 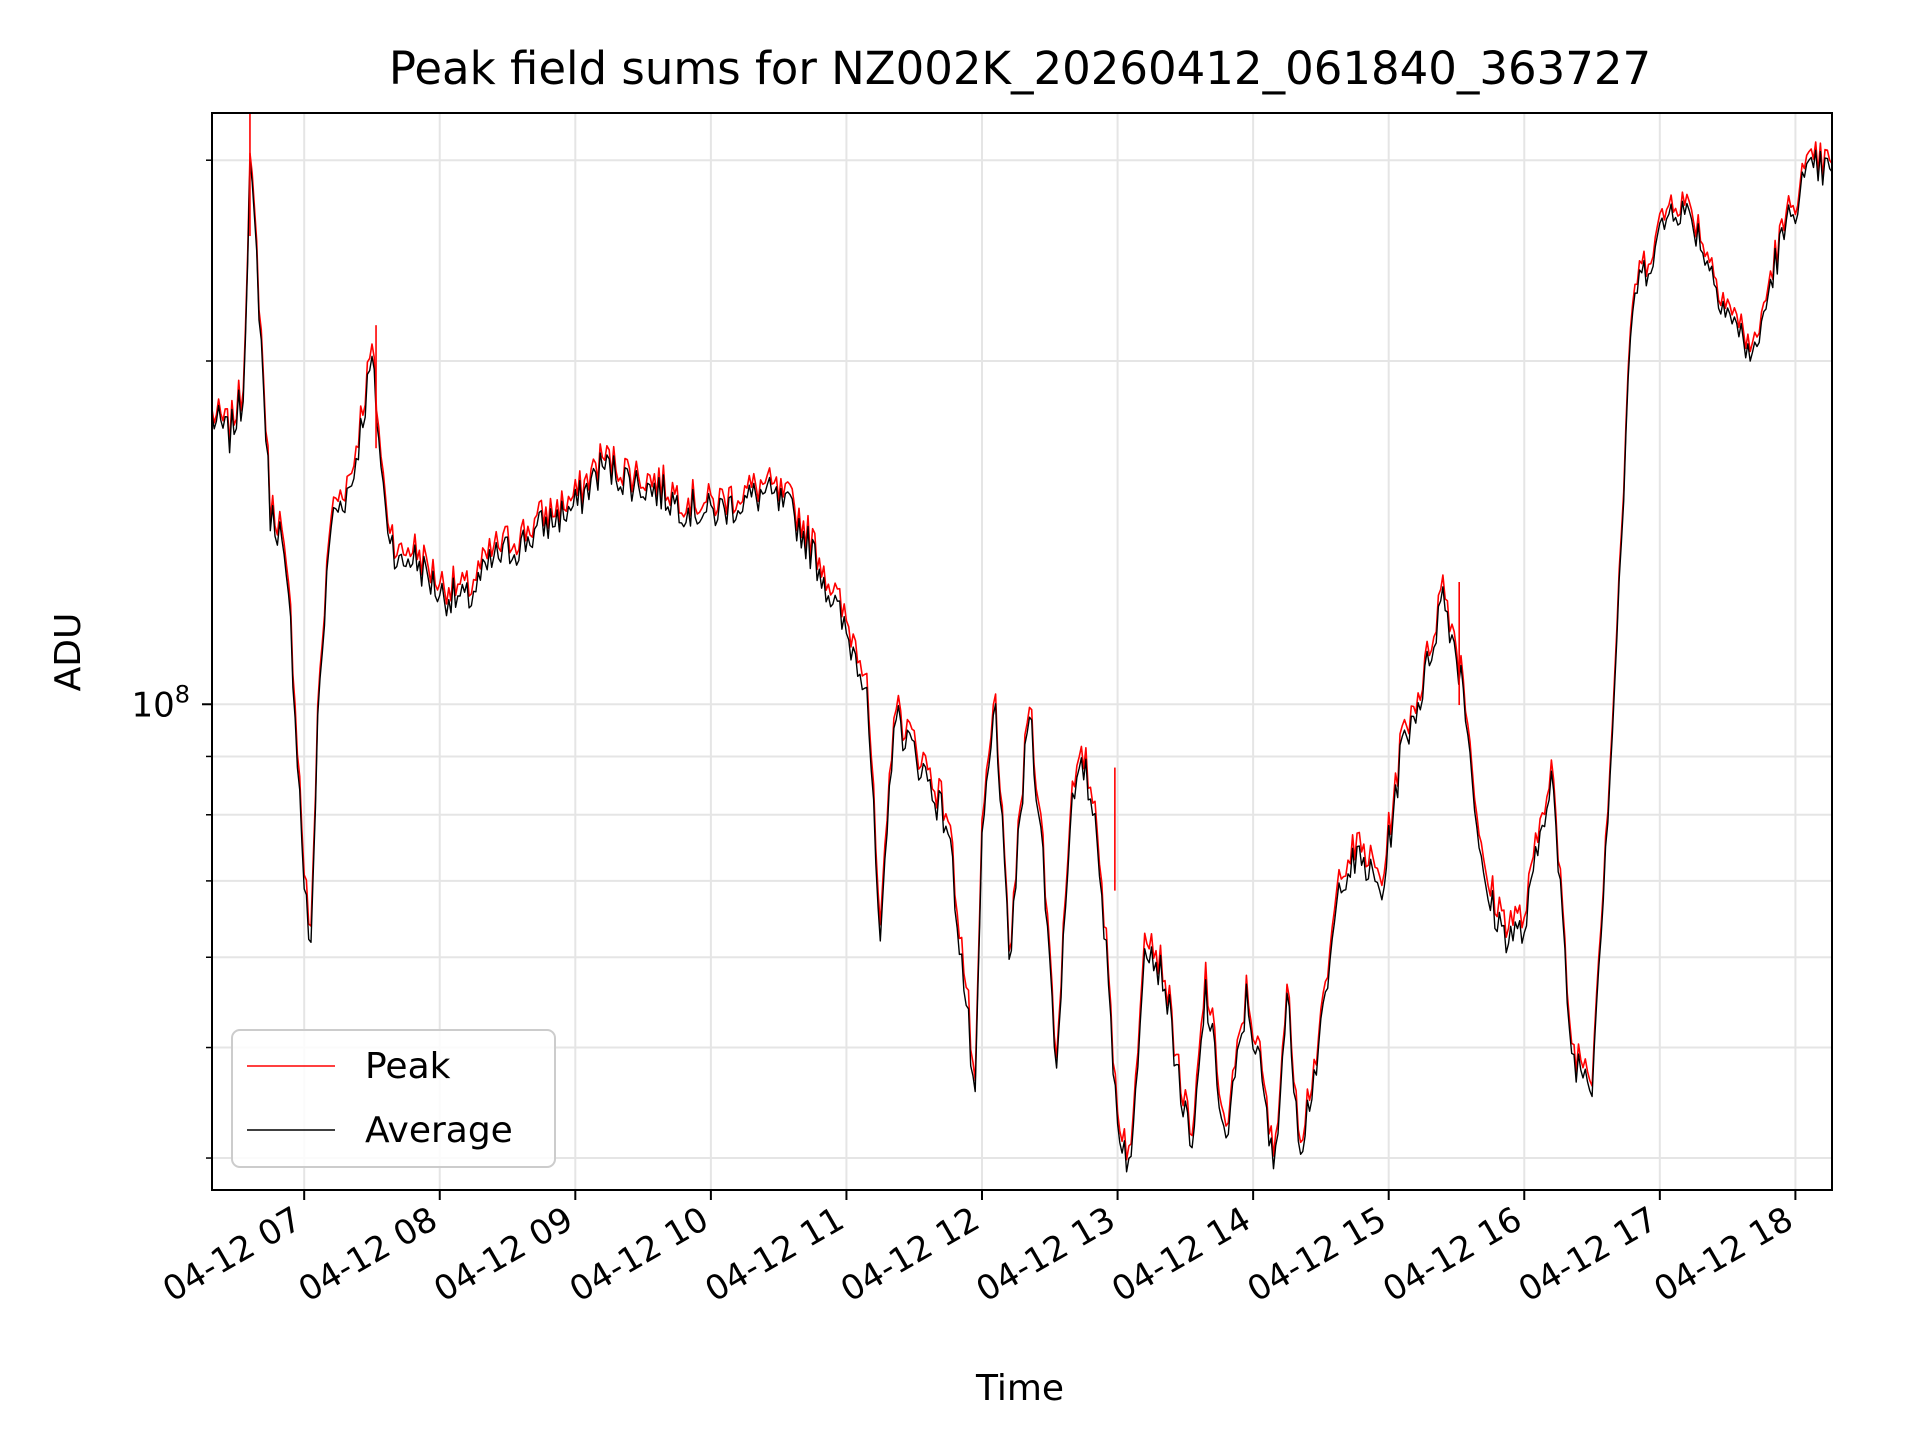 I want to click on legend-peak-label: Peak, so click(x=408, y=1066).